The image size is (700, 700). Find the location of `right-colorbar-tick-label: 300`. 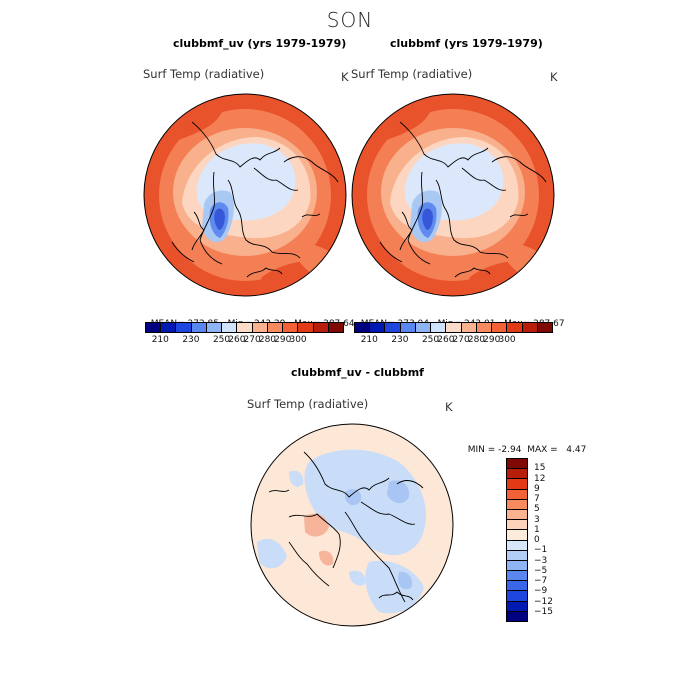

right-colorbar-tick-label: 300 is located at coordinates (507, 340).